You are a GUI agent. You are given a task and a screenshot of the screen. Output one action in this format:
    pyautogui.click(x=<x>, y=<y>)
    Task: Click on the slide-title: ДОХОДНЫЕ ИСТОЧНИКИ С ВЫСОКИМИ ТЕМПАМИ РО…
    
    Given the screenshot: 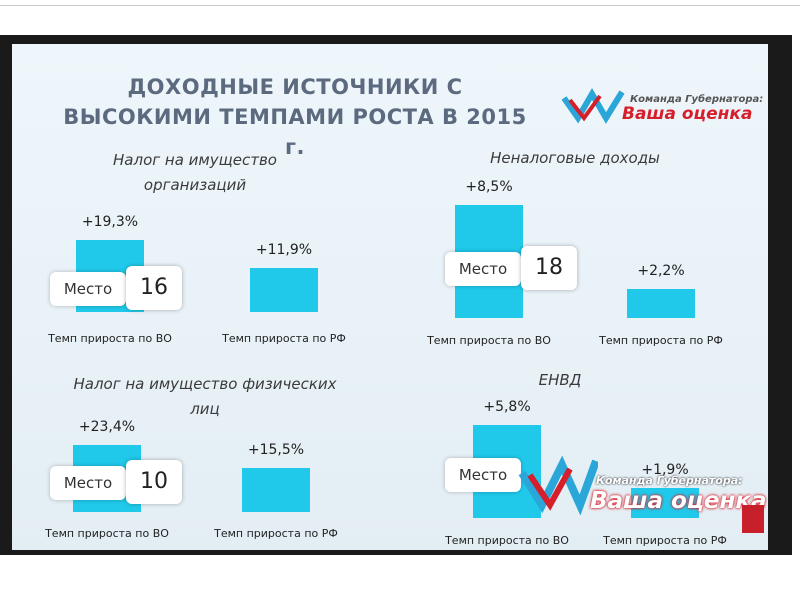 What is the action you would take?
    pyautogui.click(x=295, y=117)
    